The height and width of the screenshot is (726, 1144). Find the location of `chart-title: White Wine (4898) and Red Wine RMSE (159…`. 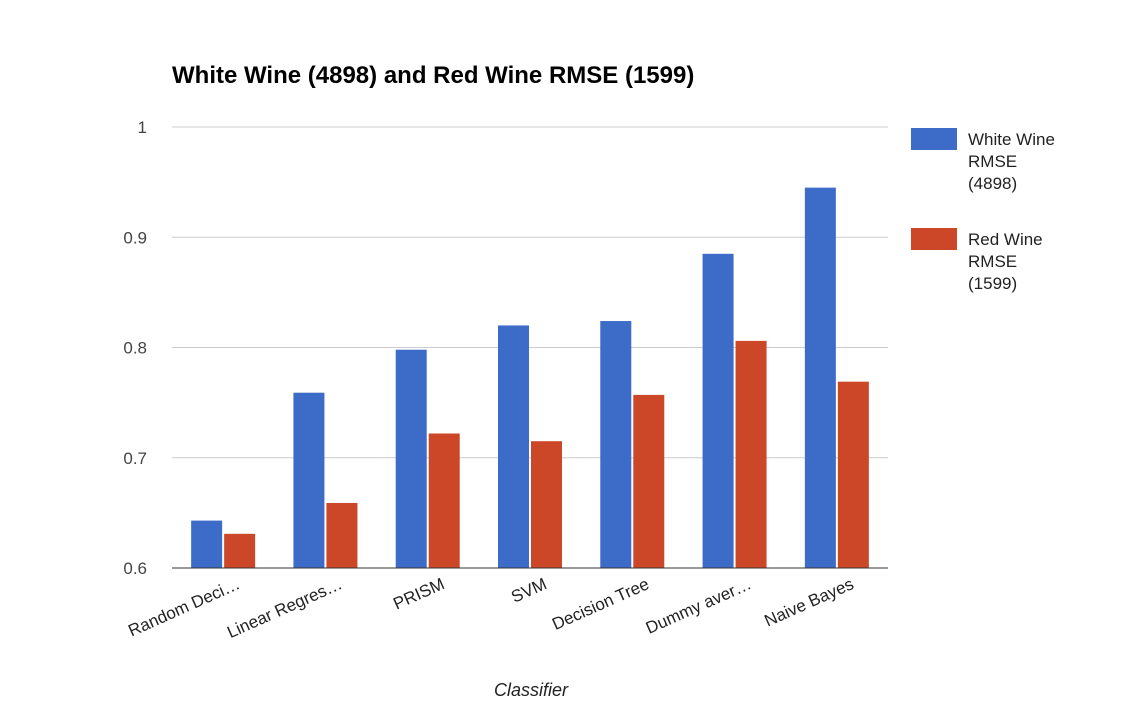

chart-title: White Wine (4898) and Red Wine RMSE (159… is located at coordinates (433, 75).